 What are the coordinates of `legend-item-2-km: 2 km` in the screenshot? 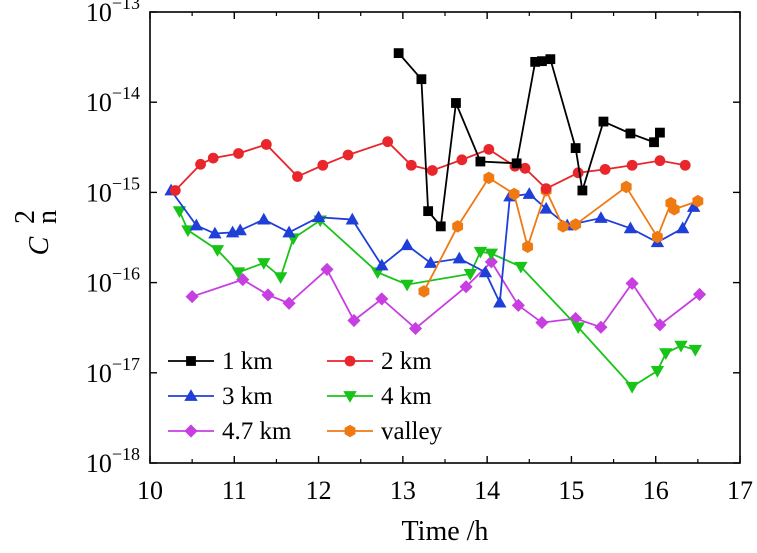 It's located at (379, 361).